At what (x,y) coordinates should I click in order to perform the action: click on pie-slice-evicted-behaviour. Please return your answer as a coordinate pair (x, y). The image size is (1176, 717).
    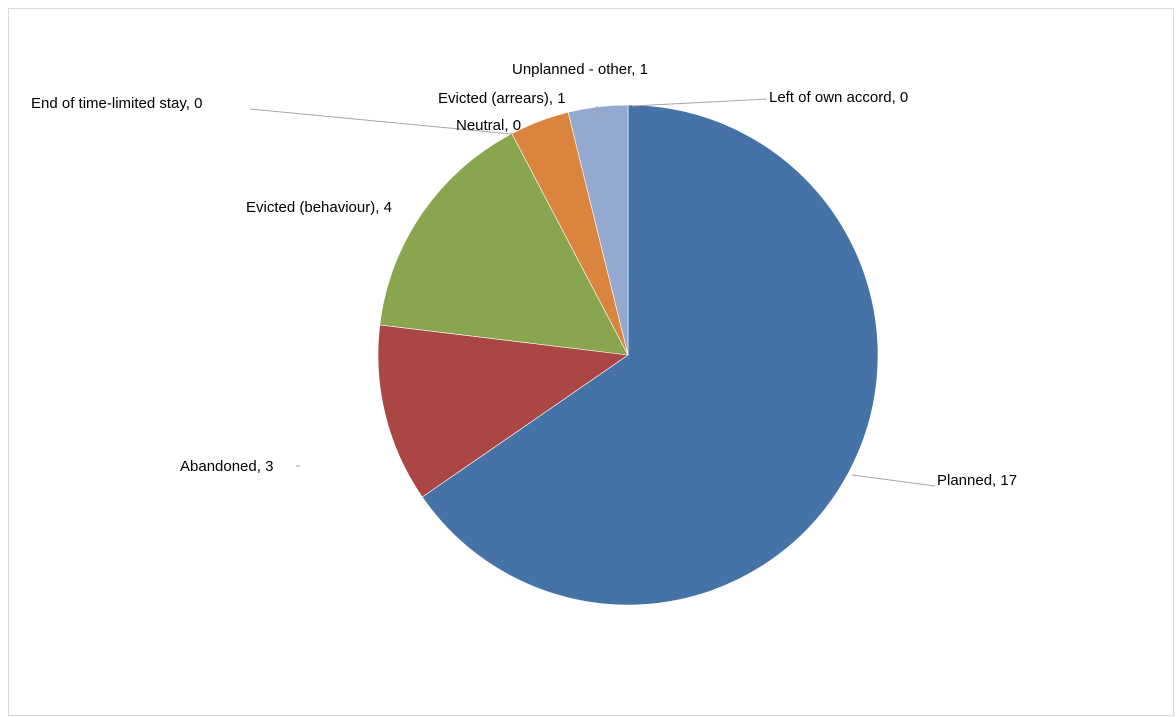
    Looking at the image, I should click on (504, 244).